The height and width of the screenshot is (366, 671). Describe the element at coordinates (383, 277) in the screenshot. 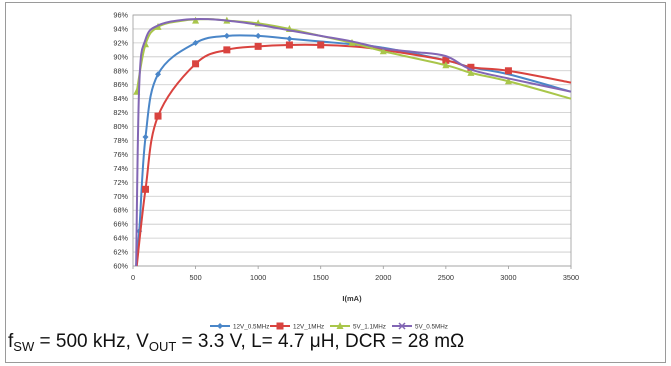

I see `x-tick-label: 2000` at that location.